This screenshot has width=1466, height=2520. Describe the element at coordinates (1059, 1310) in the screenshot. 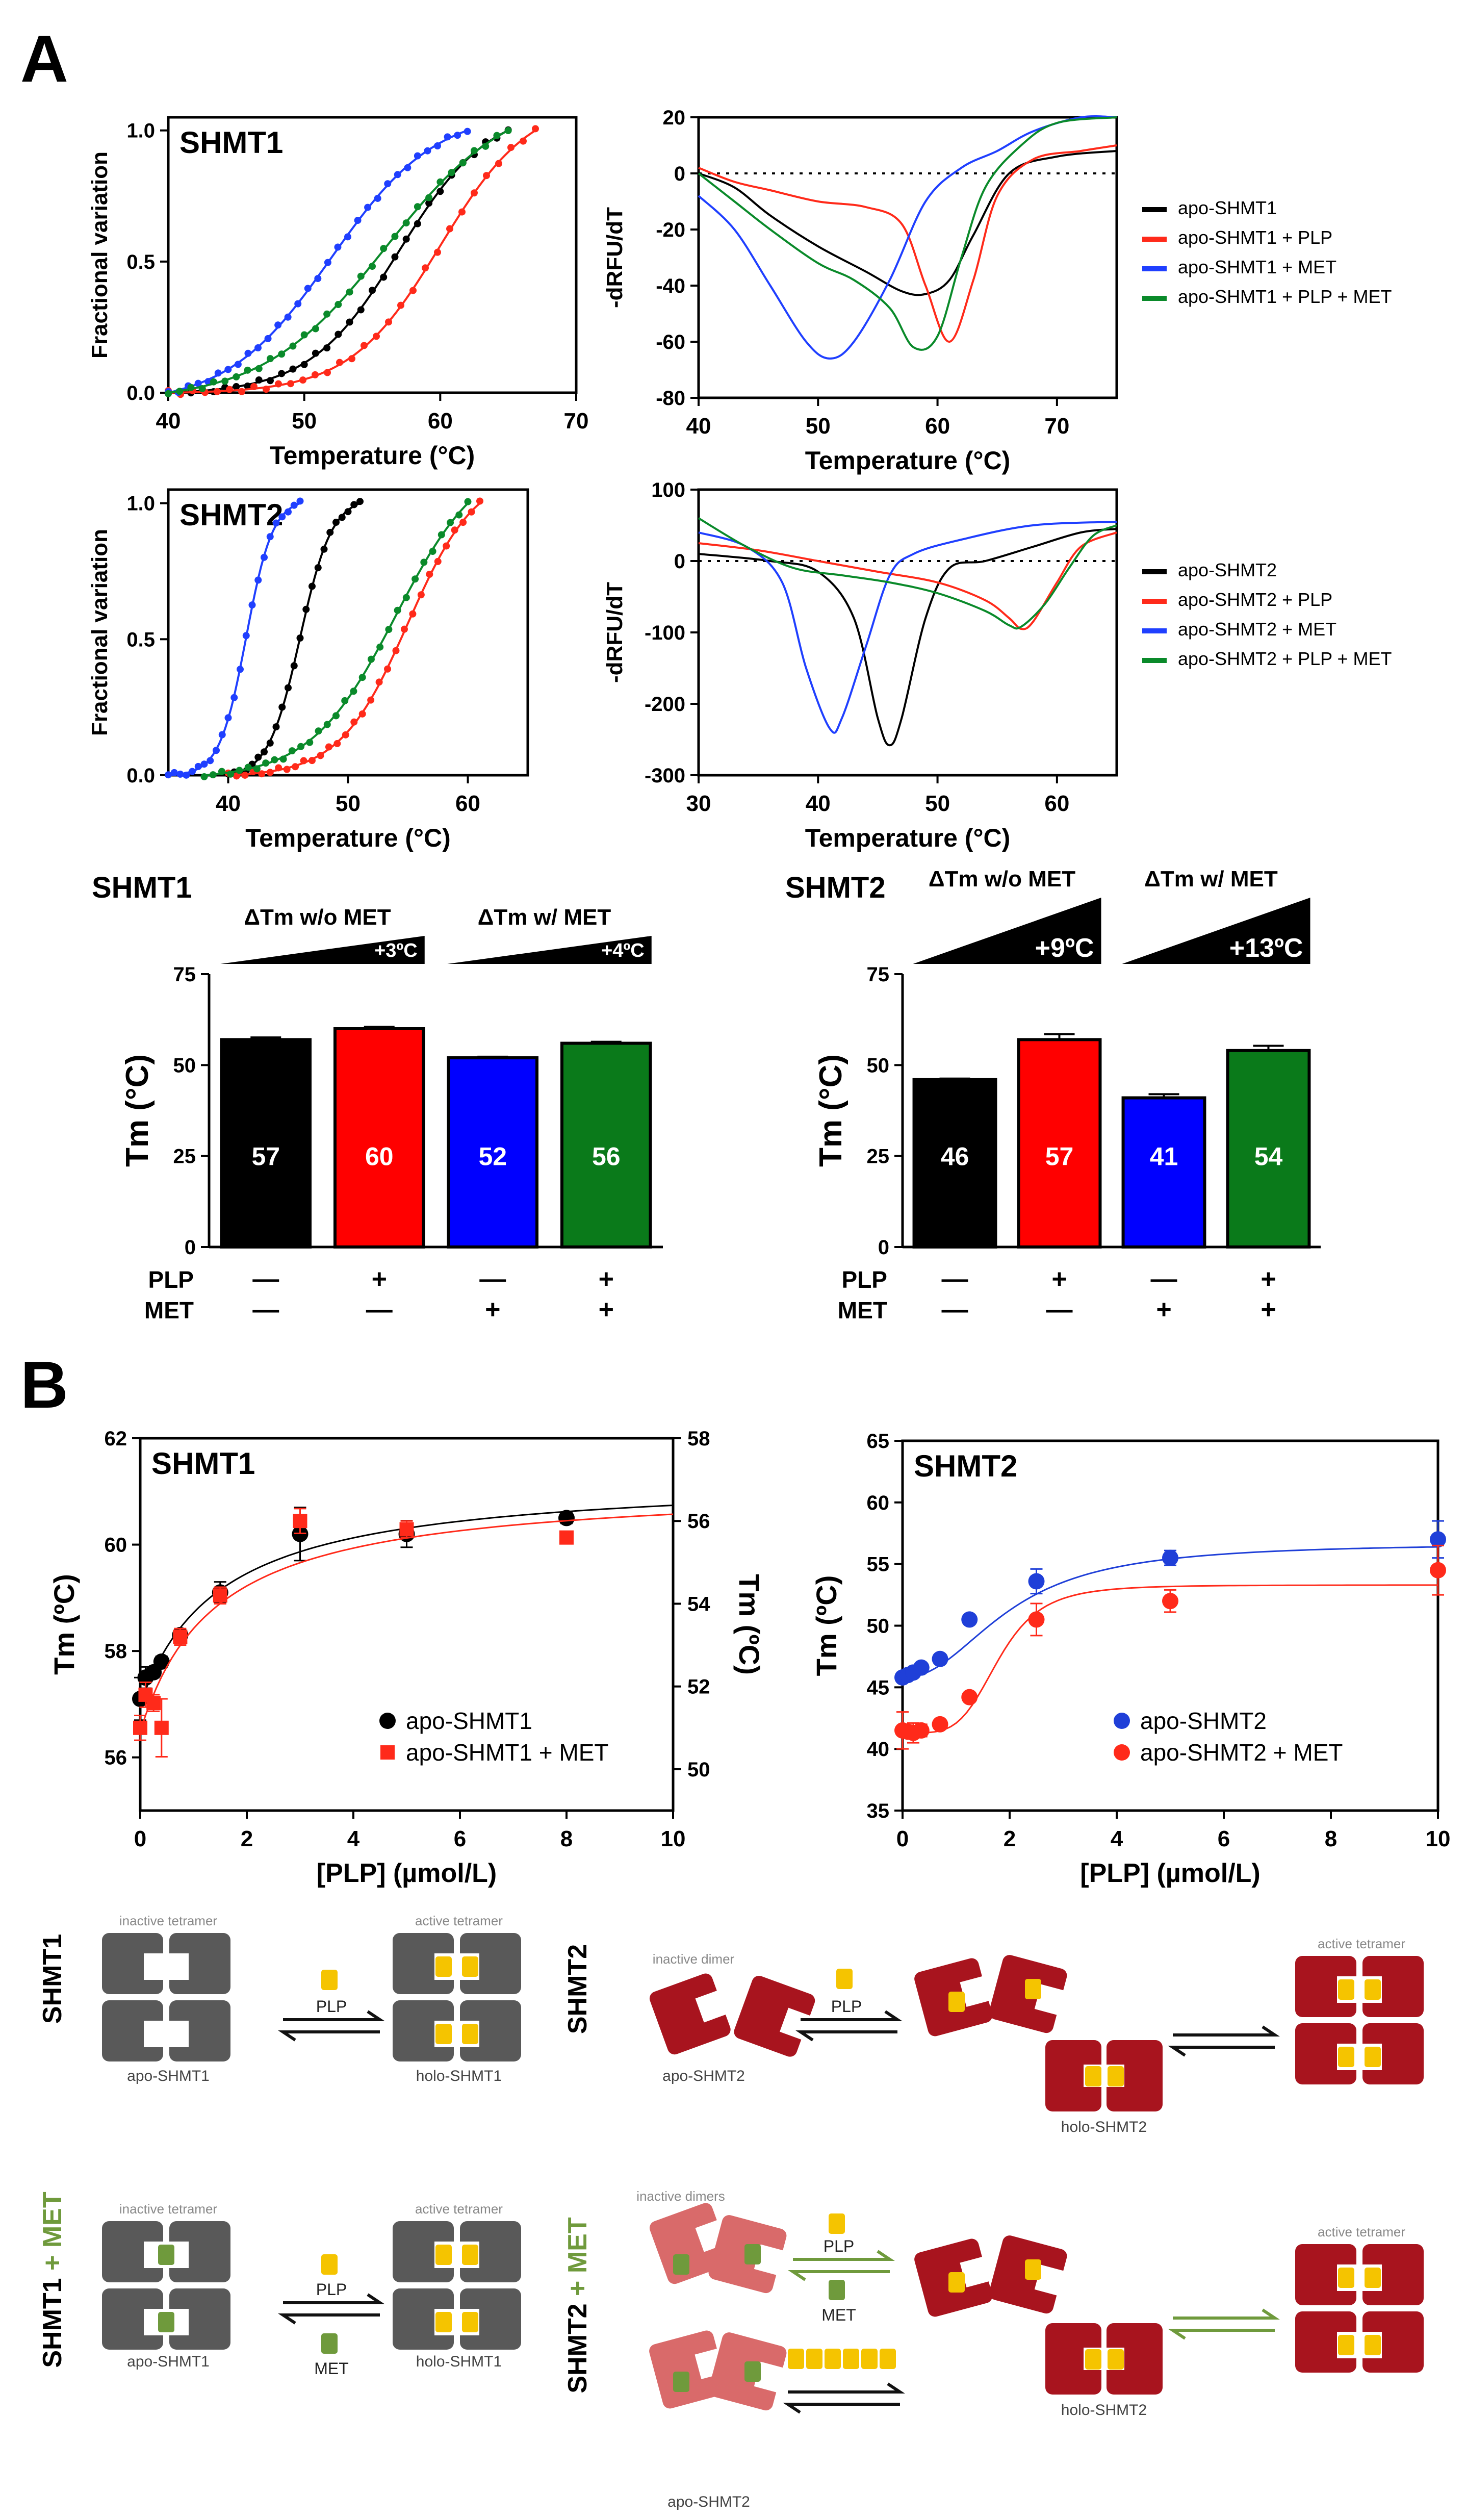

I see `met-indicator: —` at that location.